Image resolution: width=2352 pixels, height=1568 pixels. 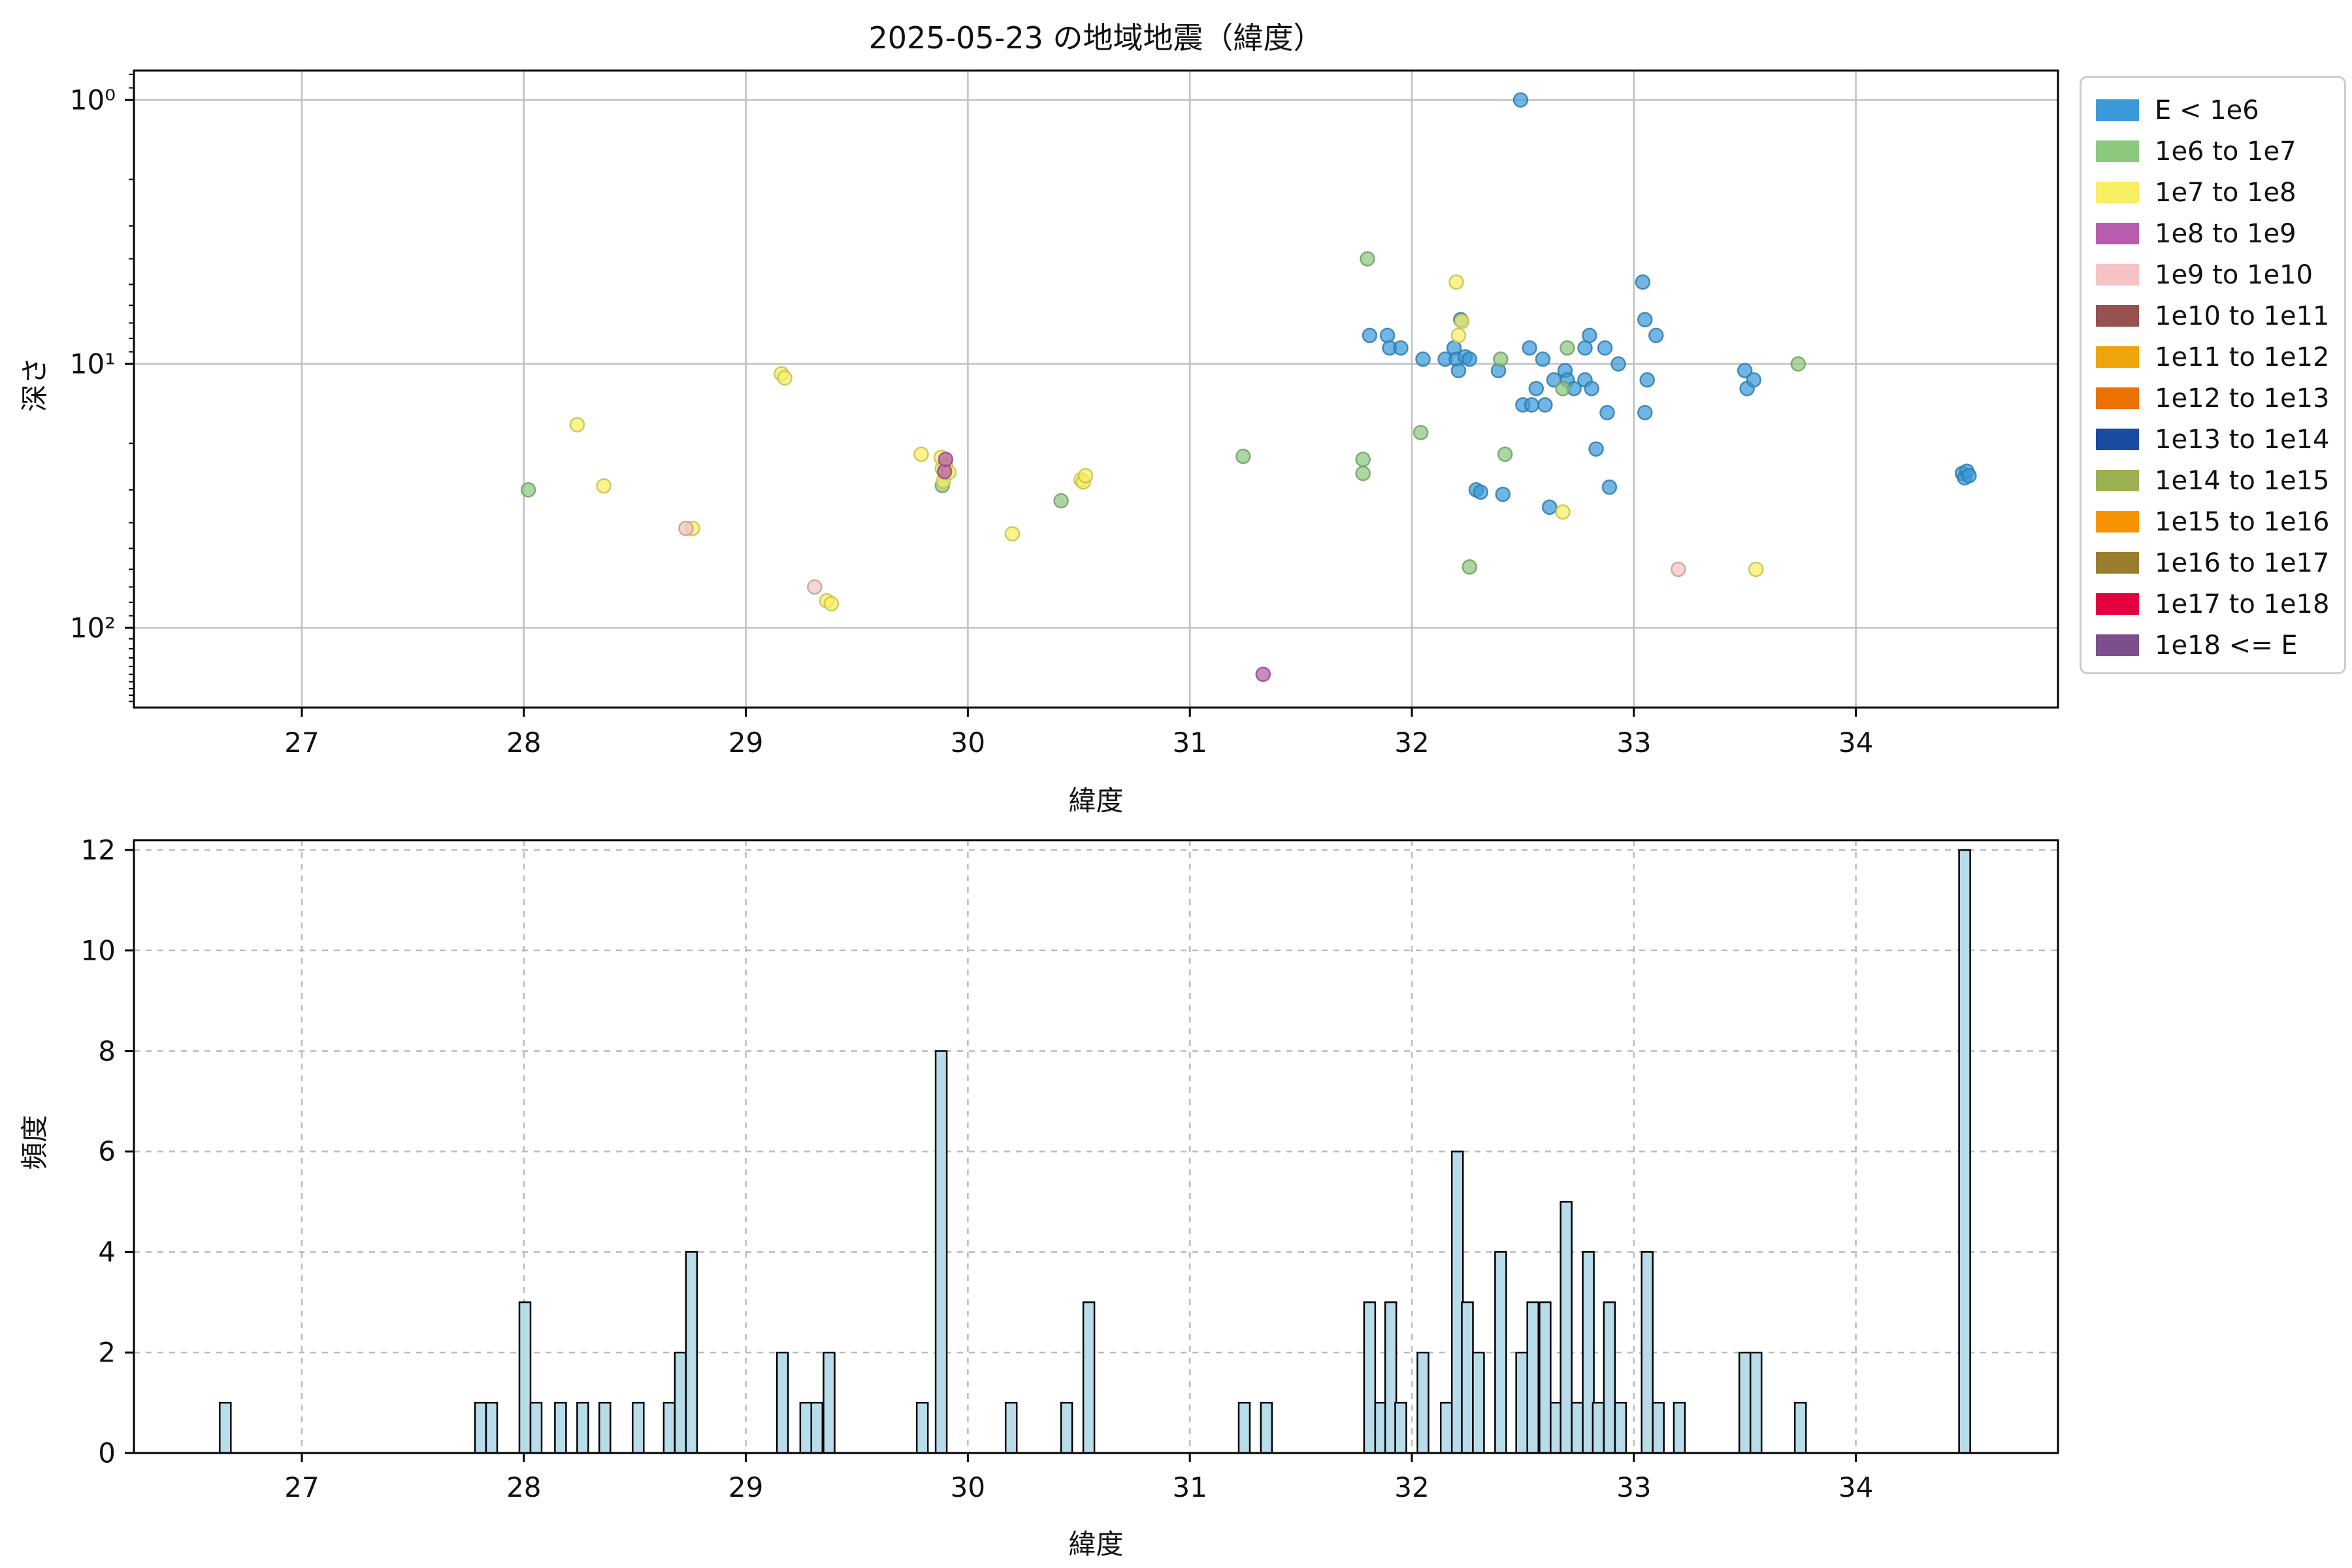 What do you see at coordinates (98, 850) in the screenshot?
I see `histogram-ytick: 12` at bounding box center [98, 850].